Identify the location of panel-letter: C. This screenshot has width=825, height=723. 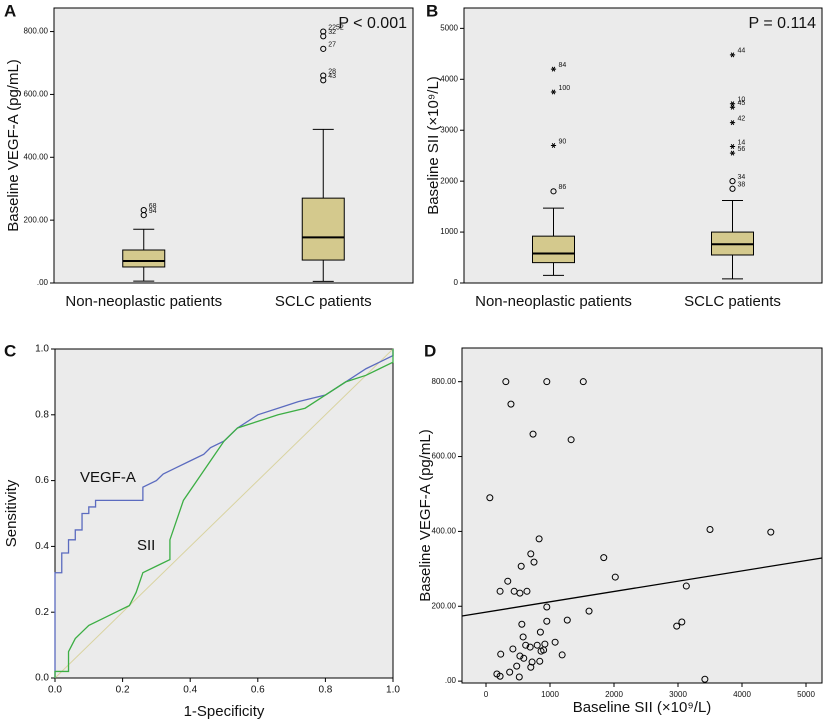
(10, 350).